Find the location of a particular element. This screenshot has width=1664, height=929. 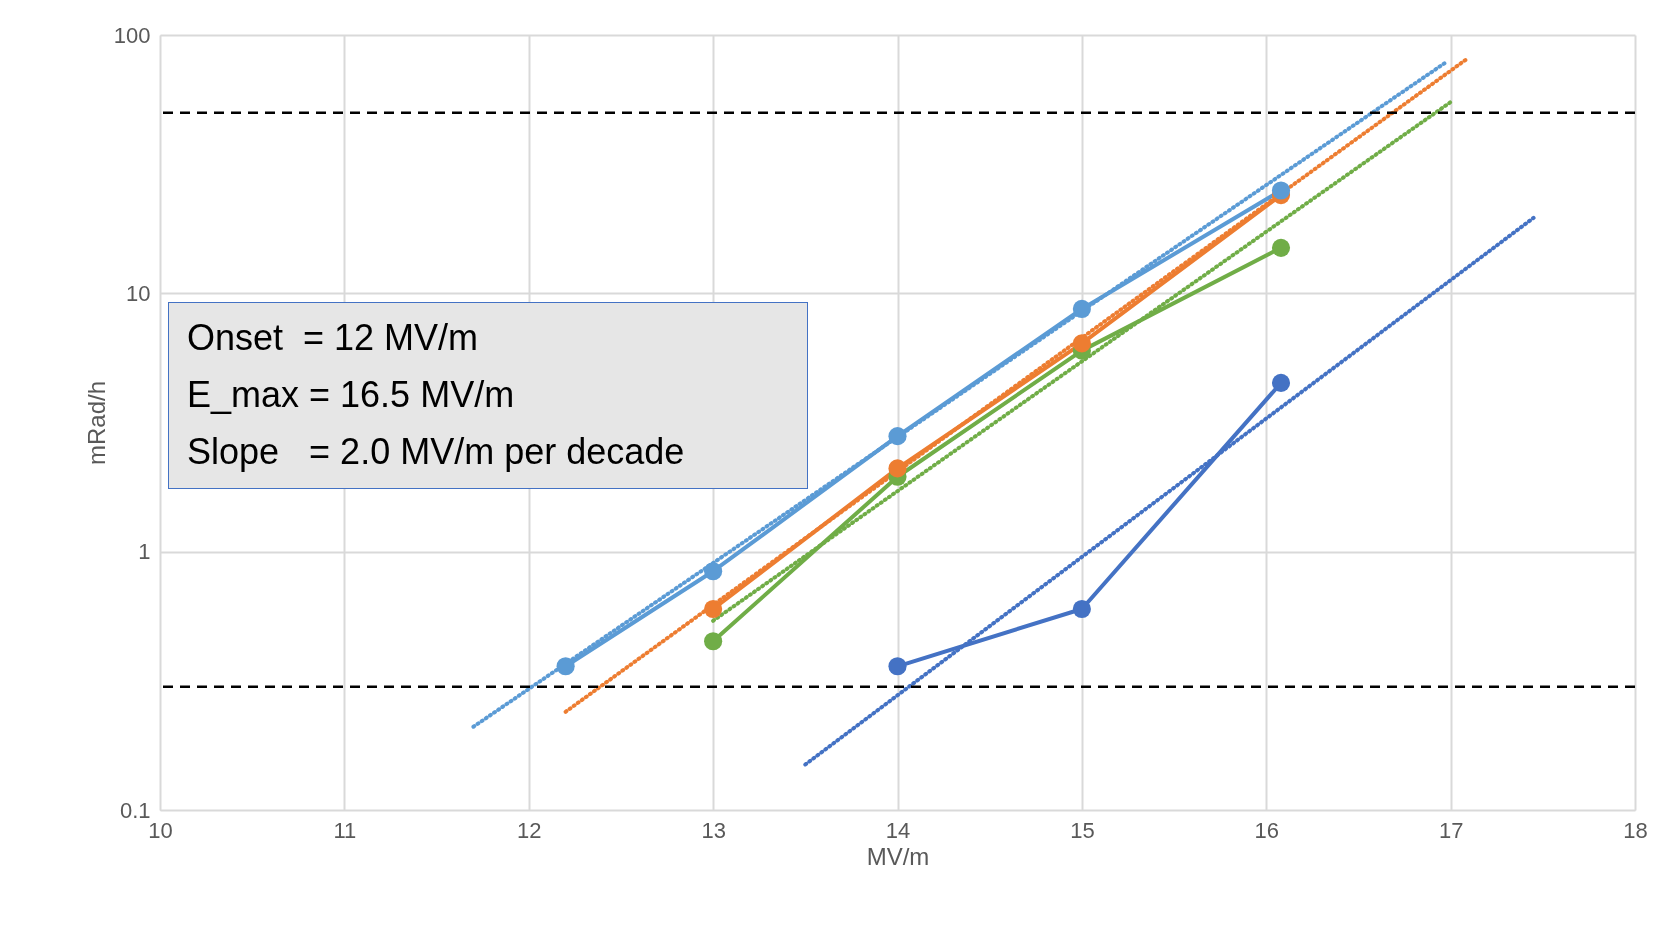

y-axis-title: mRad/h is located at coordinates (96, 423).